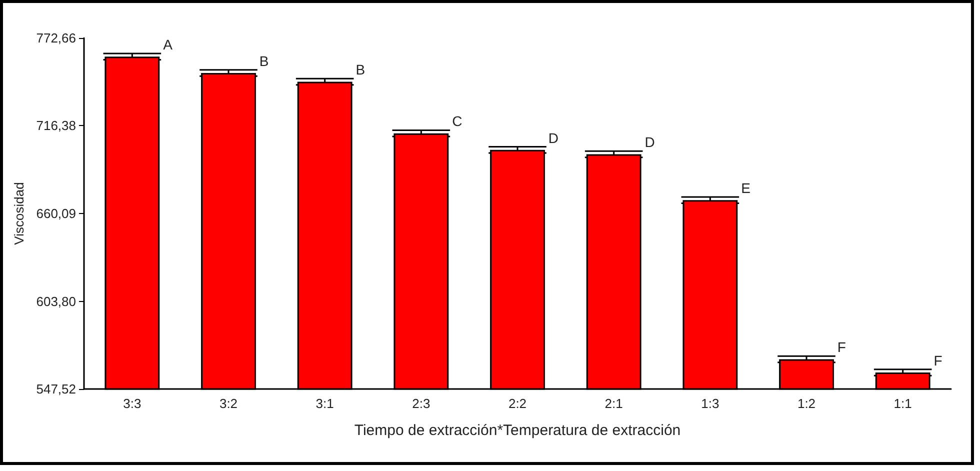 Image resolution: width=980 pixels, height=471 pixels. I want to click on x-tick-label: 1:2, so click(806, 403).